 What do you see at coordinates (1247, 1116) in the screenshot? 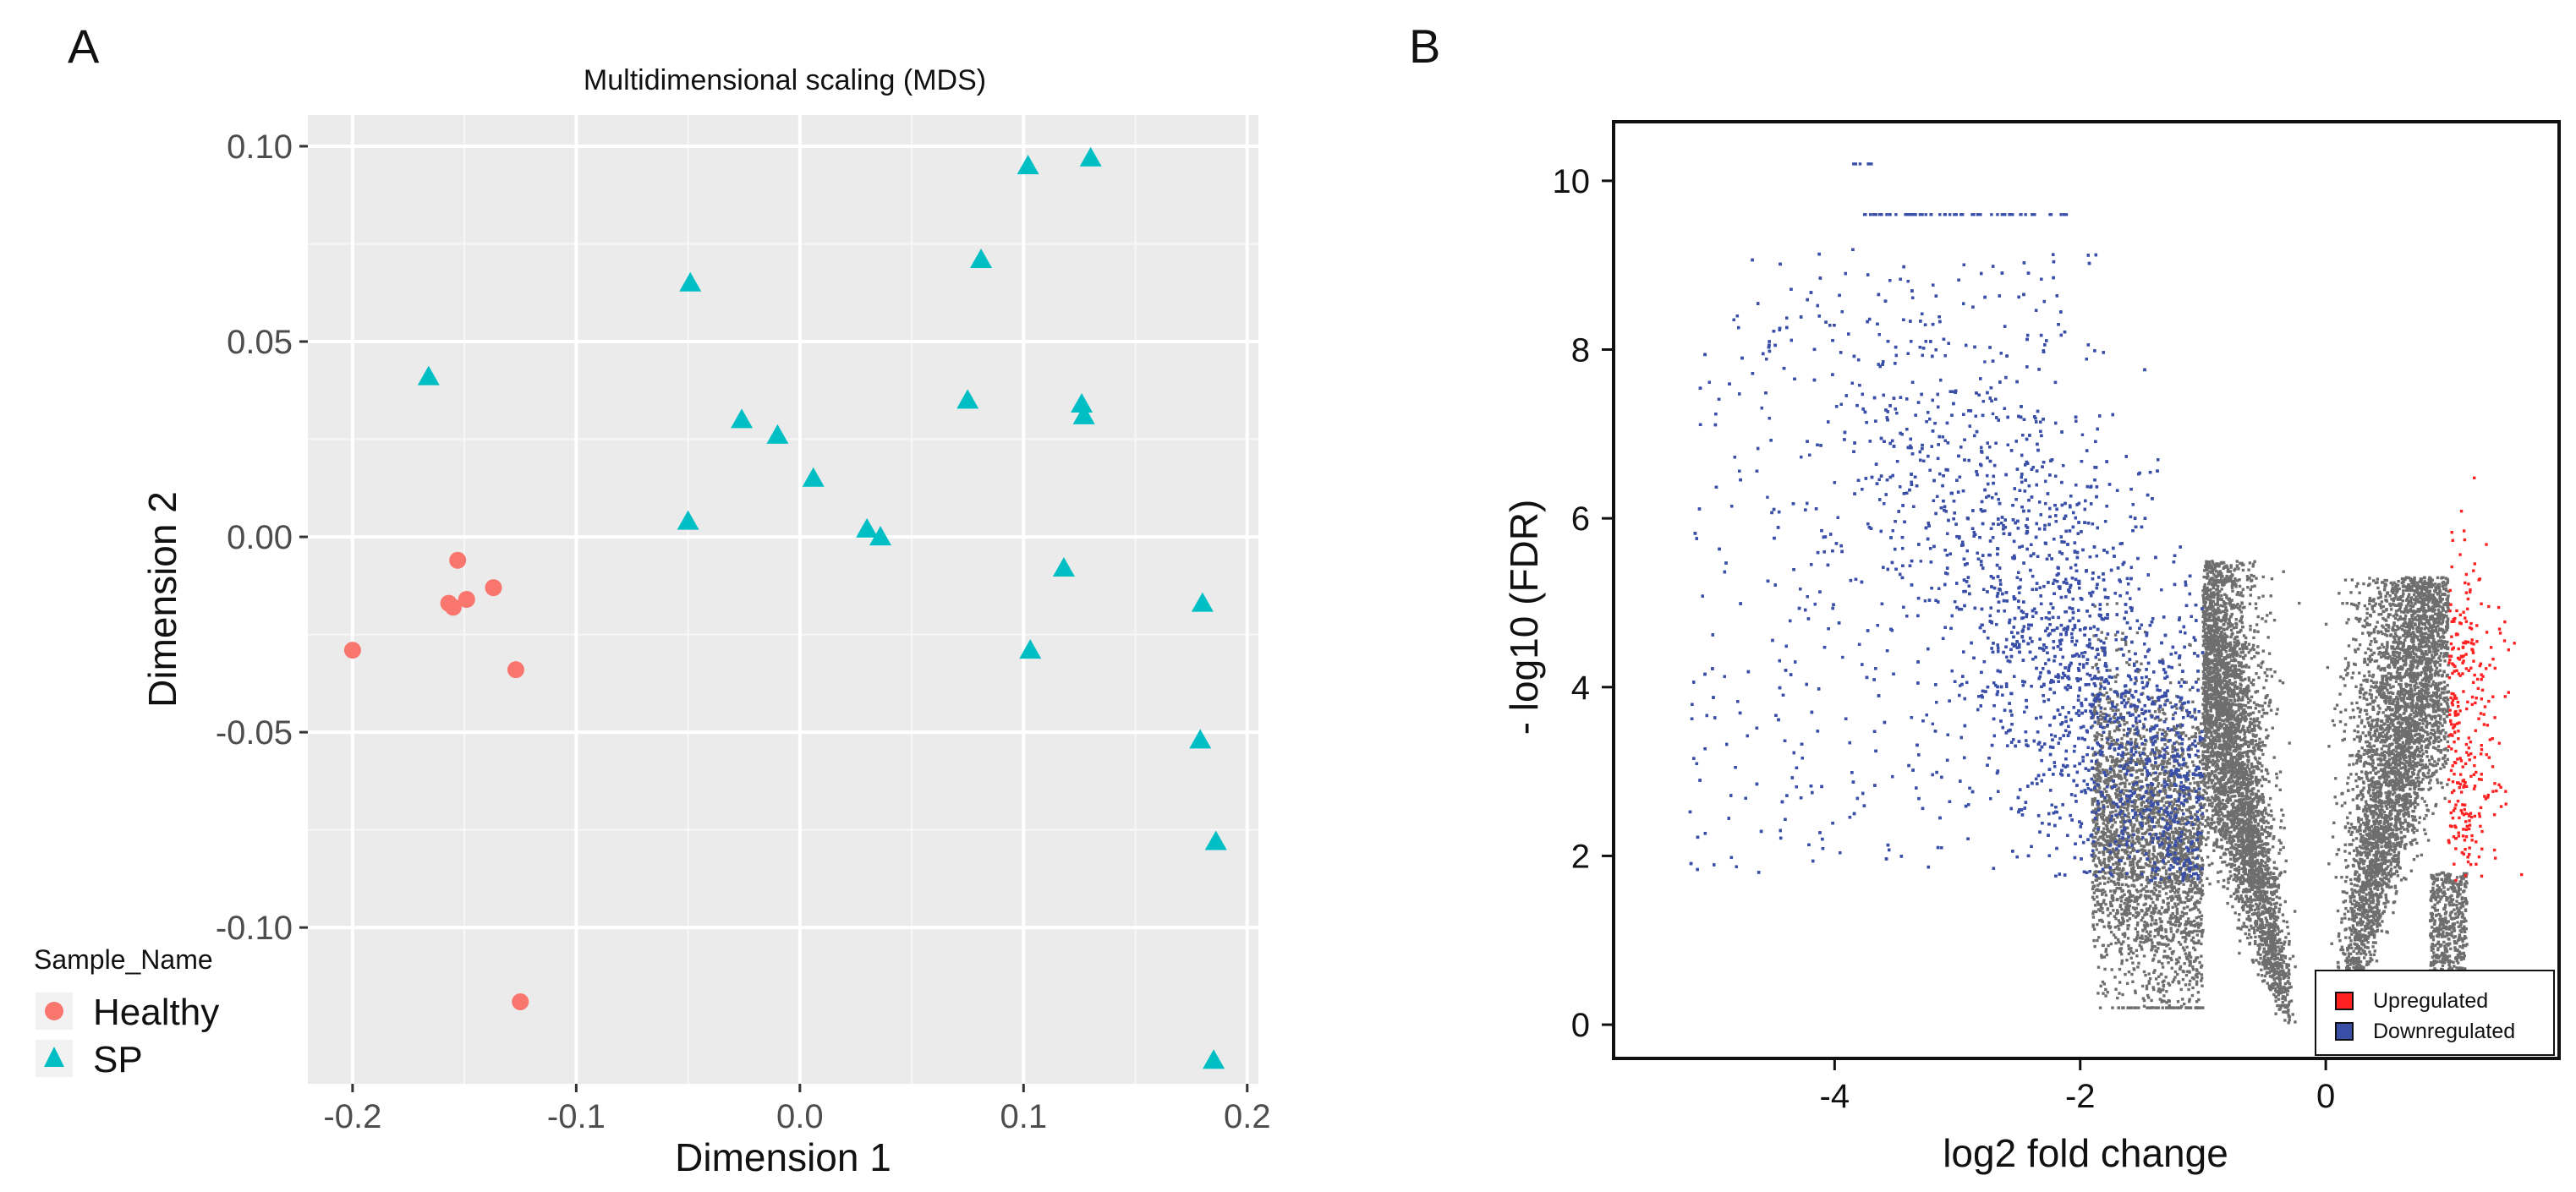
I see `mds-x-tick-label: 0.2` at bounding box center [1247, 1116].